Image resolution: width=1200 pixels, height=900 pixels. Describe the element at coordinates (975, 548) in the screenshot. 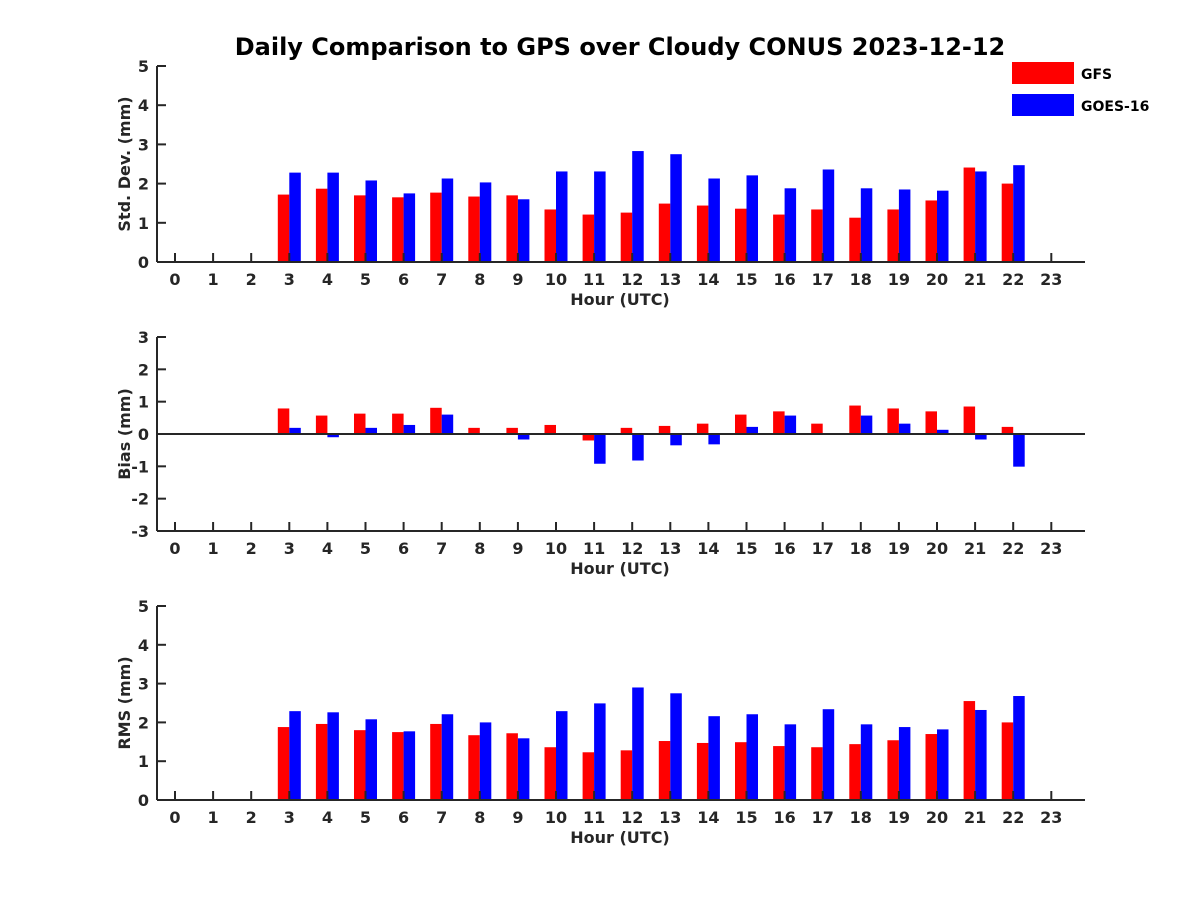

I see `x-tick-label-bias: 21` at that location.